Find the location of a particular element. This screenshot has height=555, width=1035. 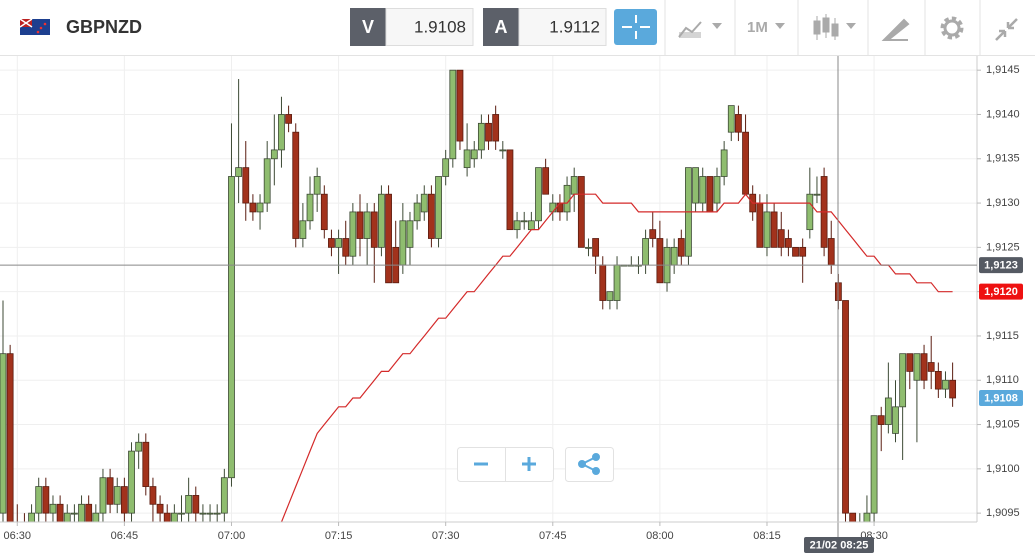

ask-button is located at coordinates (501, 27).